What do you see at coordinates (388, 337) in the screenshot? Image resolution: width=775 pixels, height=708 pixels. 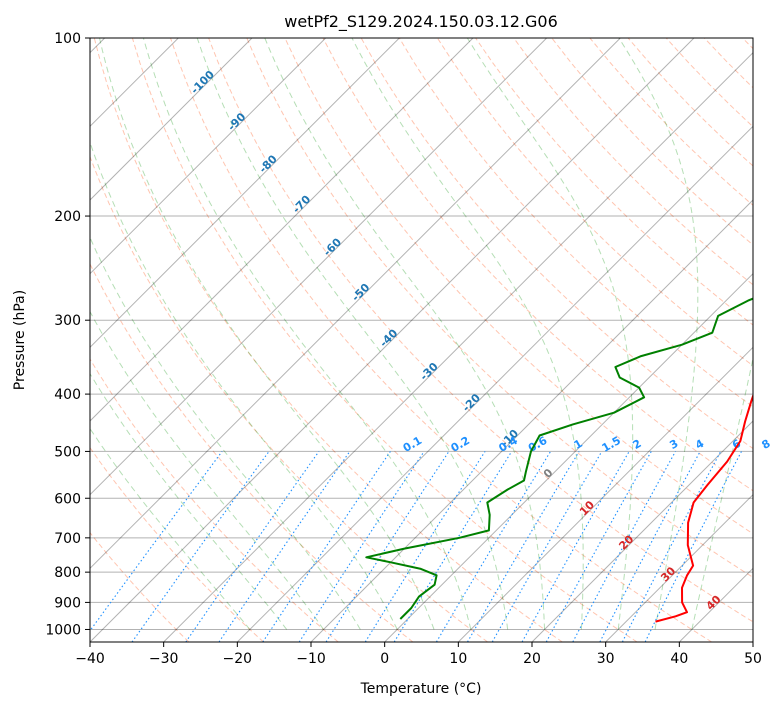 I see `isotherm-label: -40` at bounding box center [388, 337].